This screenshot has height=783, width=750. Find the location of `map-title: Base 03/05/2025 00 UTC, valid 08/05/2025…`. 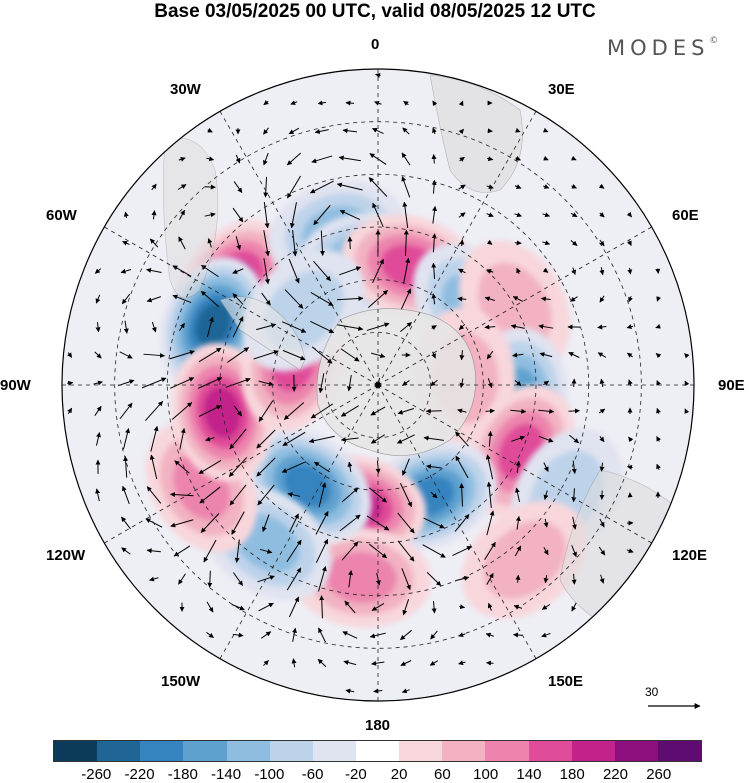

map-title: Base 03/05/2025 00 UTC, valid 08/05/2025… is located at coordinates (375, 11).